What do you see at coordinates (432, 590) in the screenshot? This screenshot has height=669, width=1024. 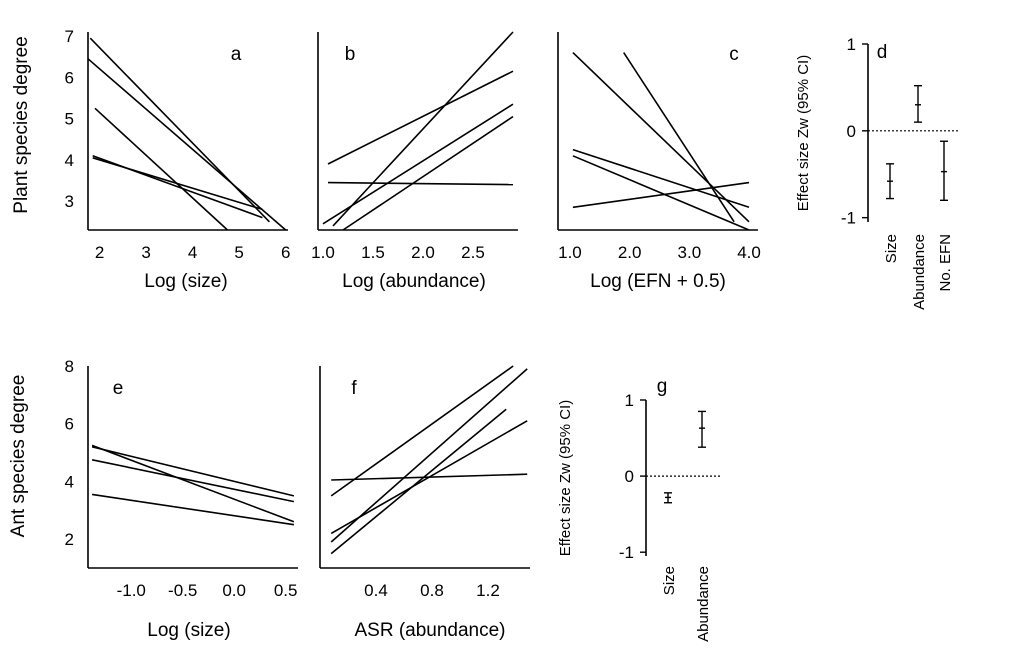 I see `x-tick-label: 0.8` at bounding box center [432, 590].